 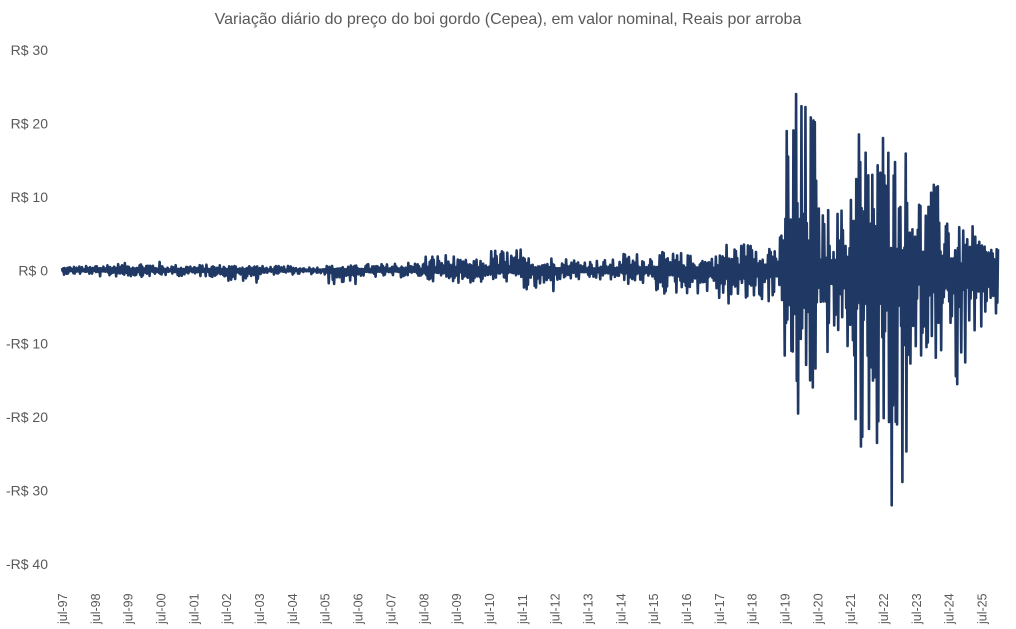 I want to click on y-tick-label: R$ 0, so click(x=33, y=270).